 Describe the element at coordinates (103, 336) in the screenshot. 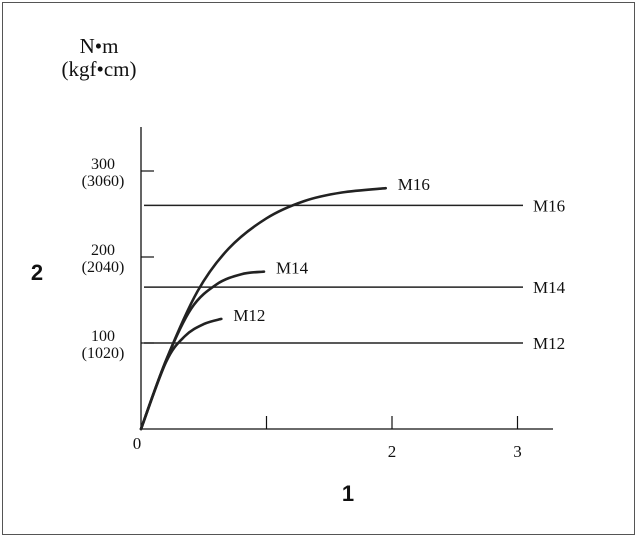

I see `y-tick-label: 100` at that location.